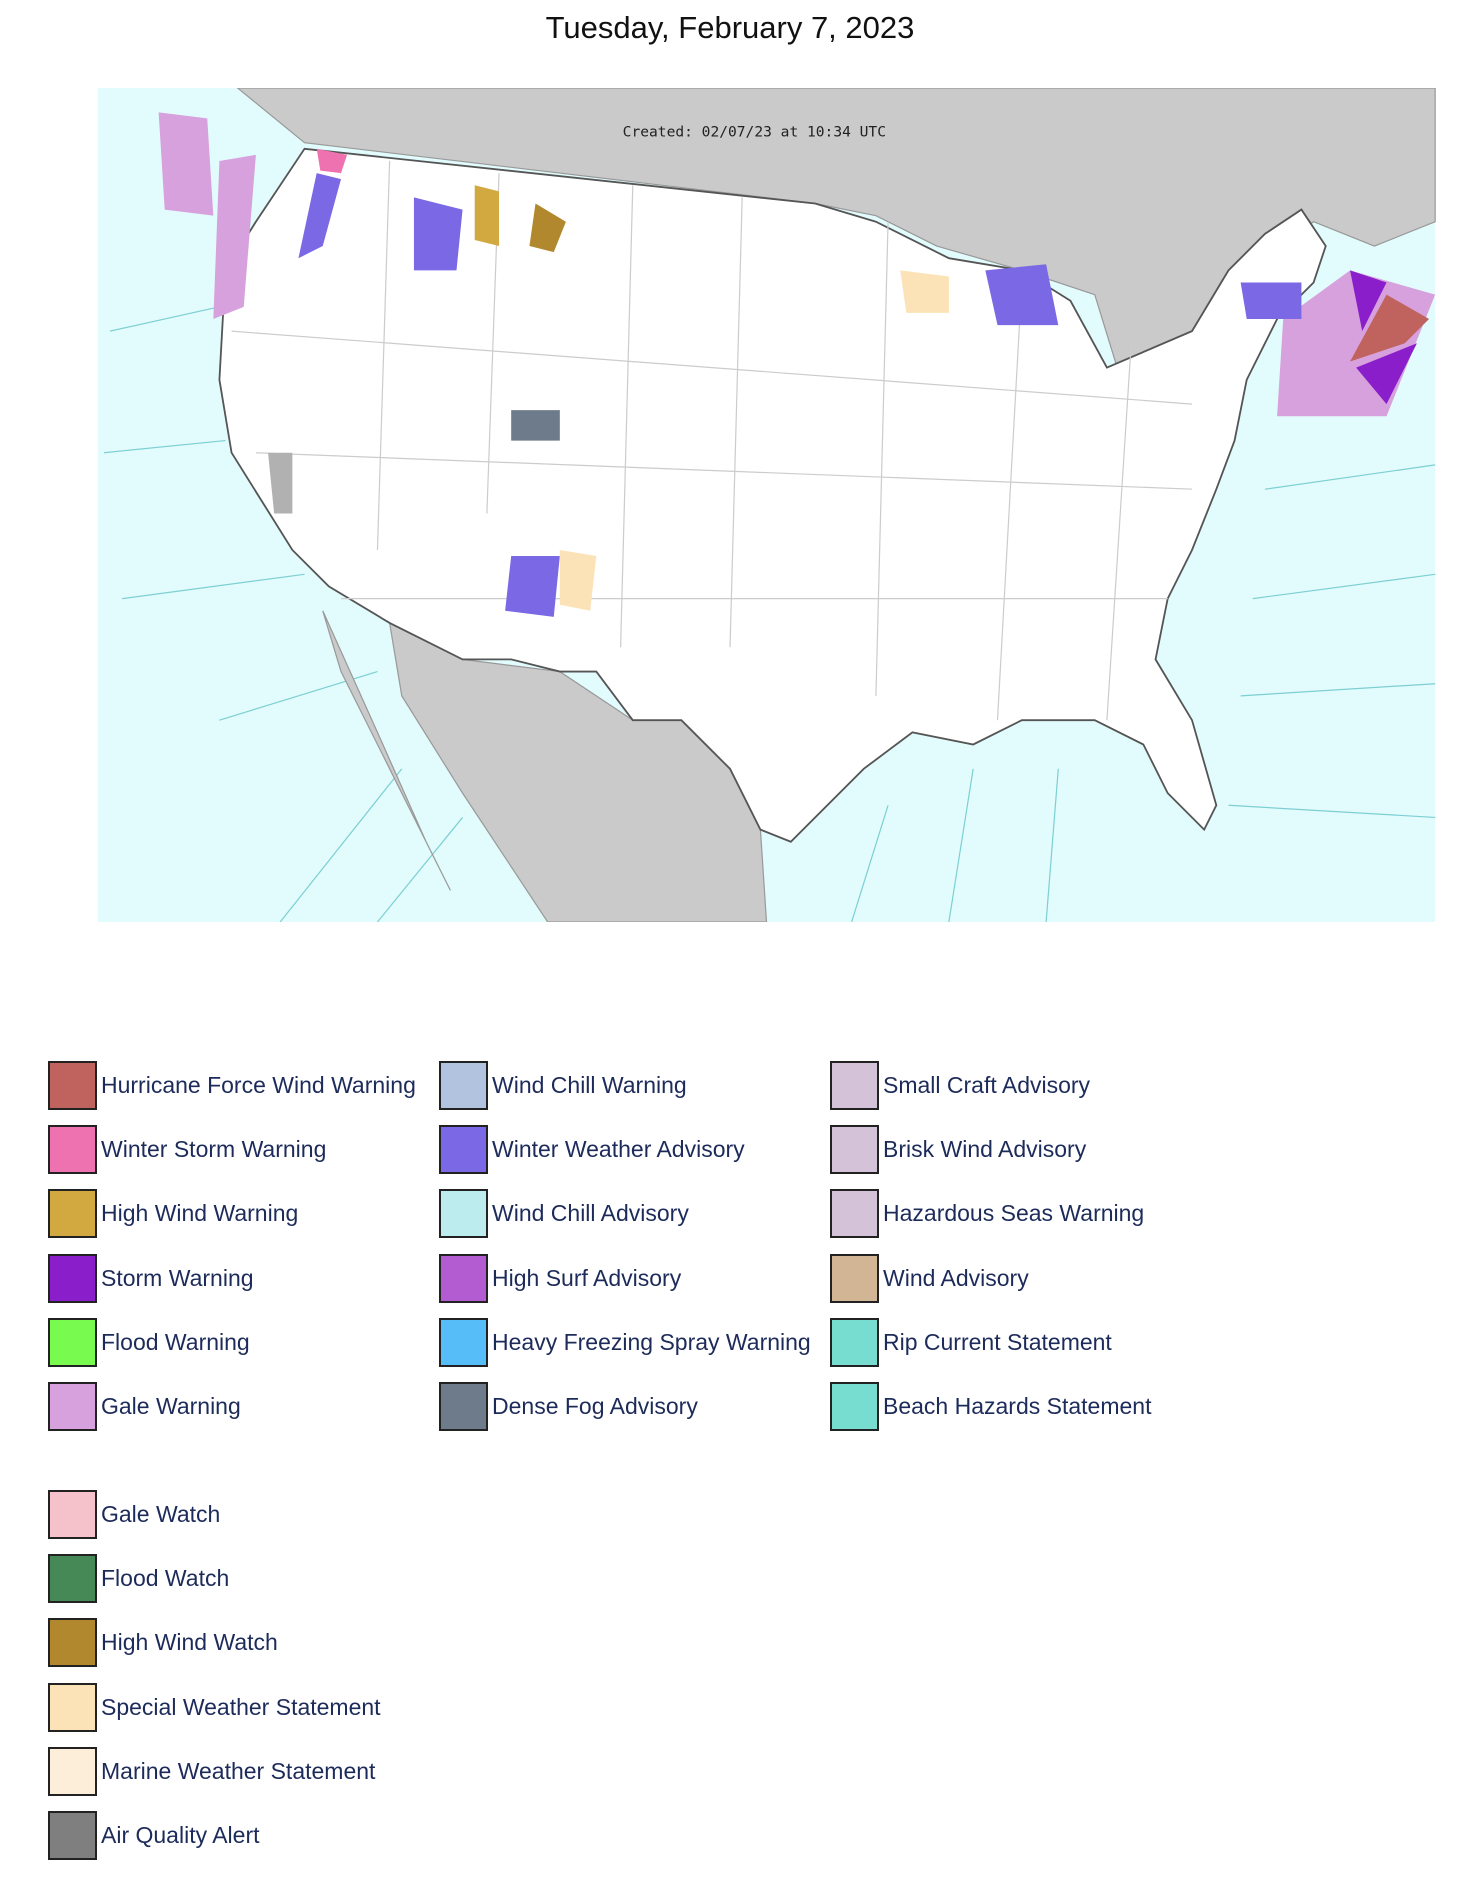 Image resolution: width=1460 pixels, height=1903 pixels. What do you see at coordinates (180, 1835) in the screenshot?
I see `legend-label: Air Quality Alert` at bounding box center [180, 1835].